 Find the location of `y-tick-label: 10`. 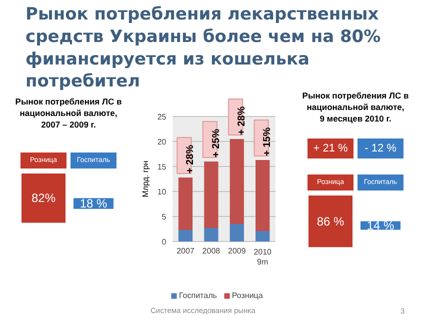

y-tick-label: 10 is located at coordinates (162, 192).